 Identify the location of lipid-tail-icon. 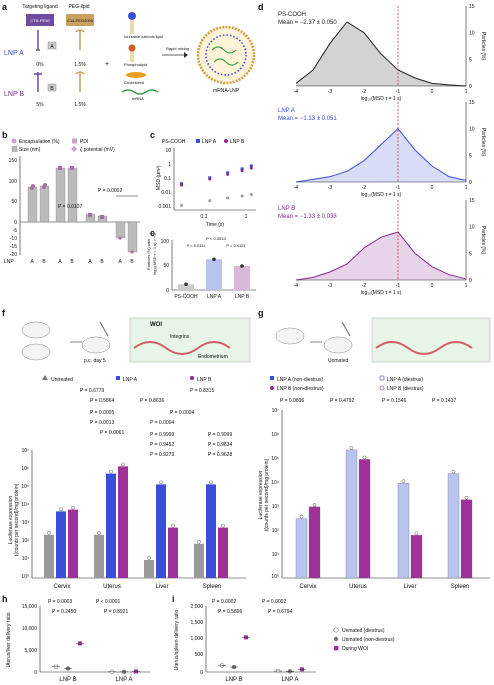
(132, 27).